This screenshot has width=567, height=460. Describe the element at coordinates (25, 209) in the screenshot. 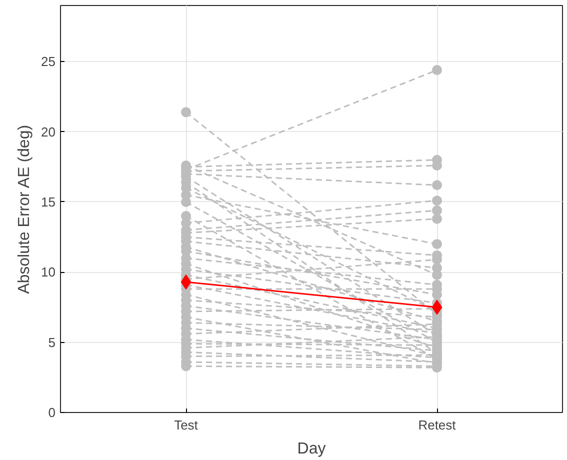

I see `y-axis-title: Absolute Error AE (deg)` at that location.